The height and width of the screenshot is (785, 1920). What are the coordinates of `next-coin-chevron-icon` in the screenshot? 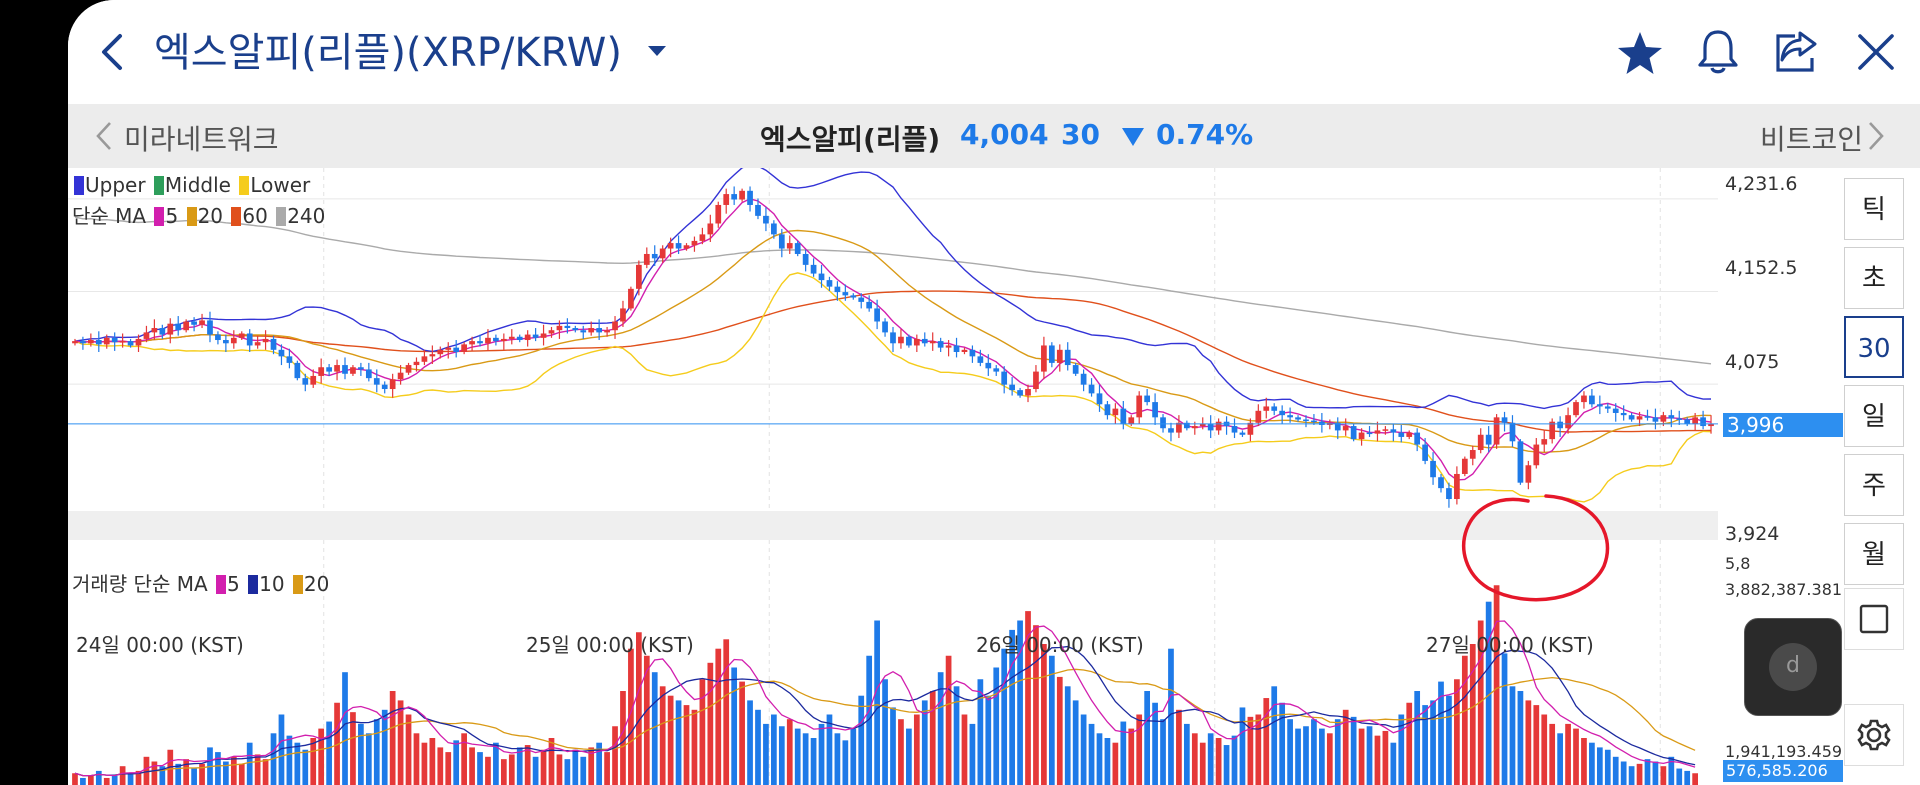 It's located at (1876, 136).